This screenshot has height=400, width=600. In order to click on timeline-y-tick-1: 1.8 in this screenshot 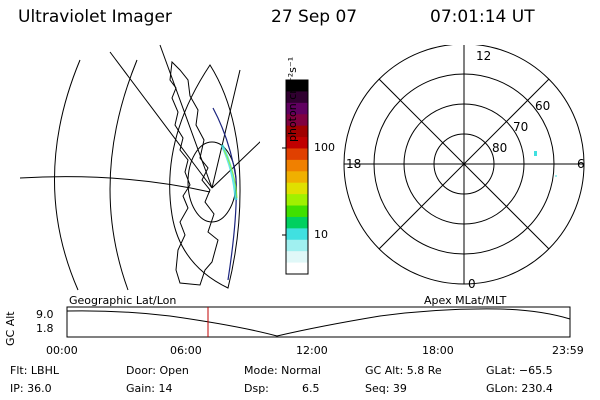, I will do `click(45, 328)`.